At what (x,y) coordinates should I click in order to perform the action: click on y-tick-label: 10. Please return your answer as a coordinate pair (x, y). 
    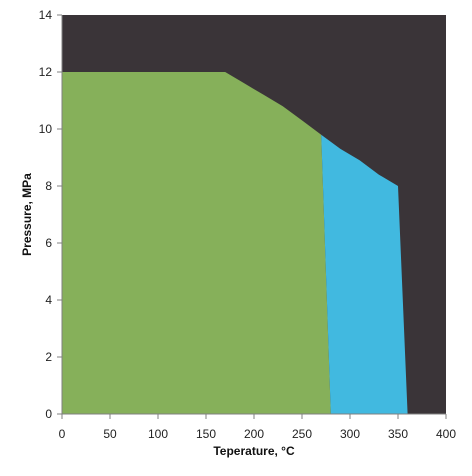
    Looking at the image, I should click on (46, 129).